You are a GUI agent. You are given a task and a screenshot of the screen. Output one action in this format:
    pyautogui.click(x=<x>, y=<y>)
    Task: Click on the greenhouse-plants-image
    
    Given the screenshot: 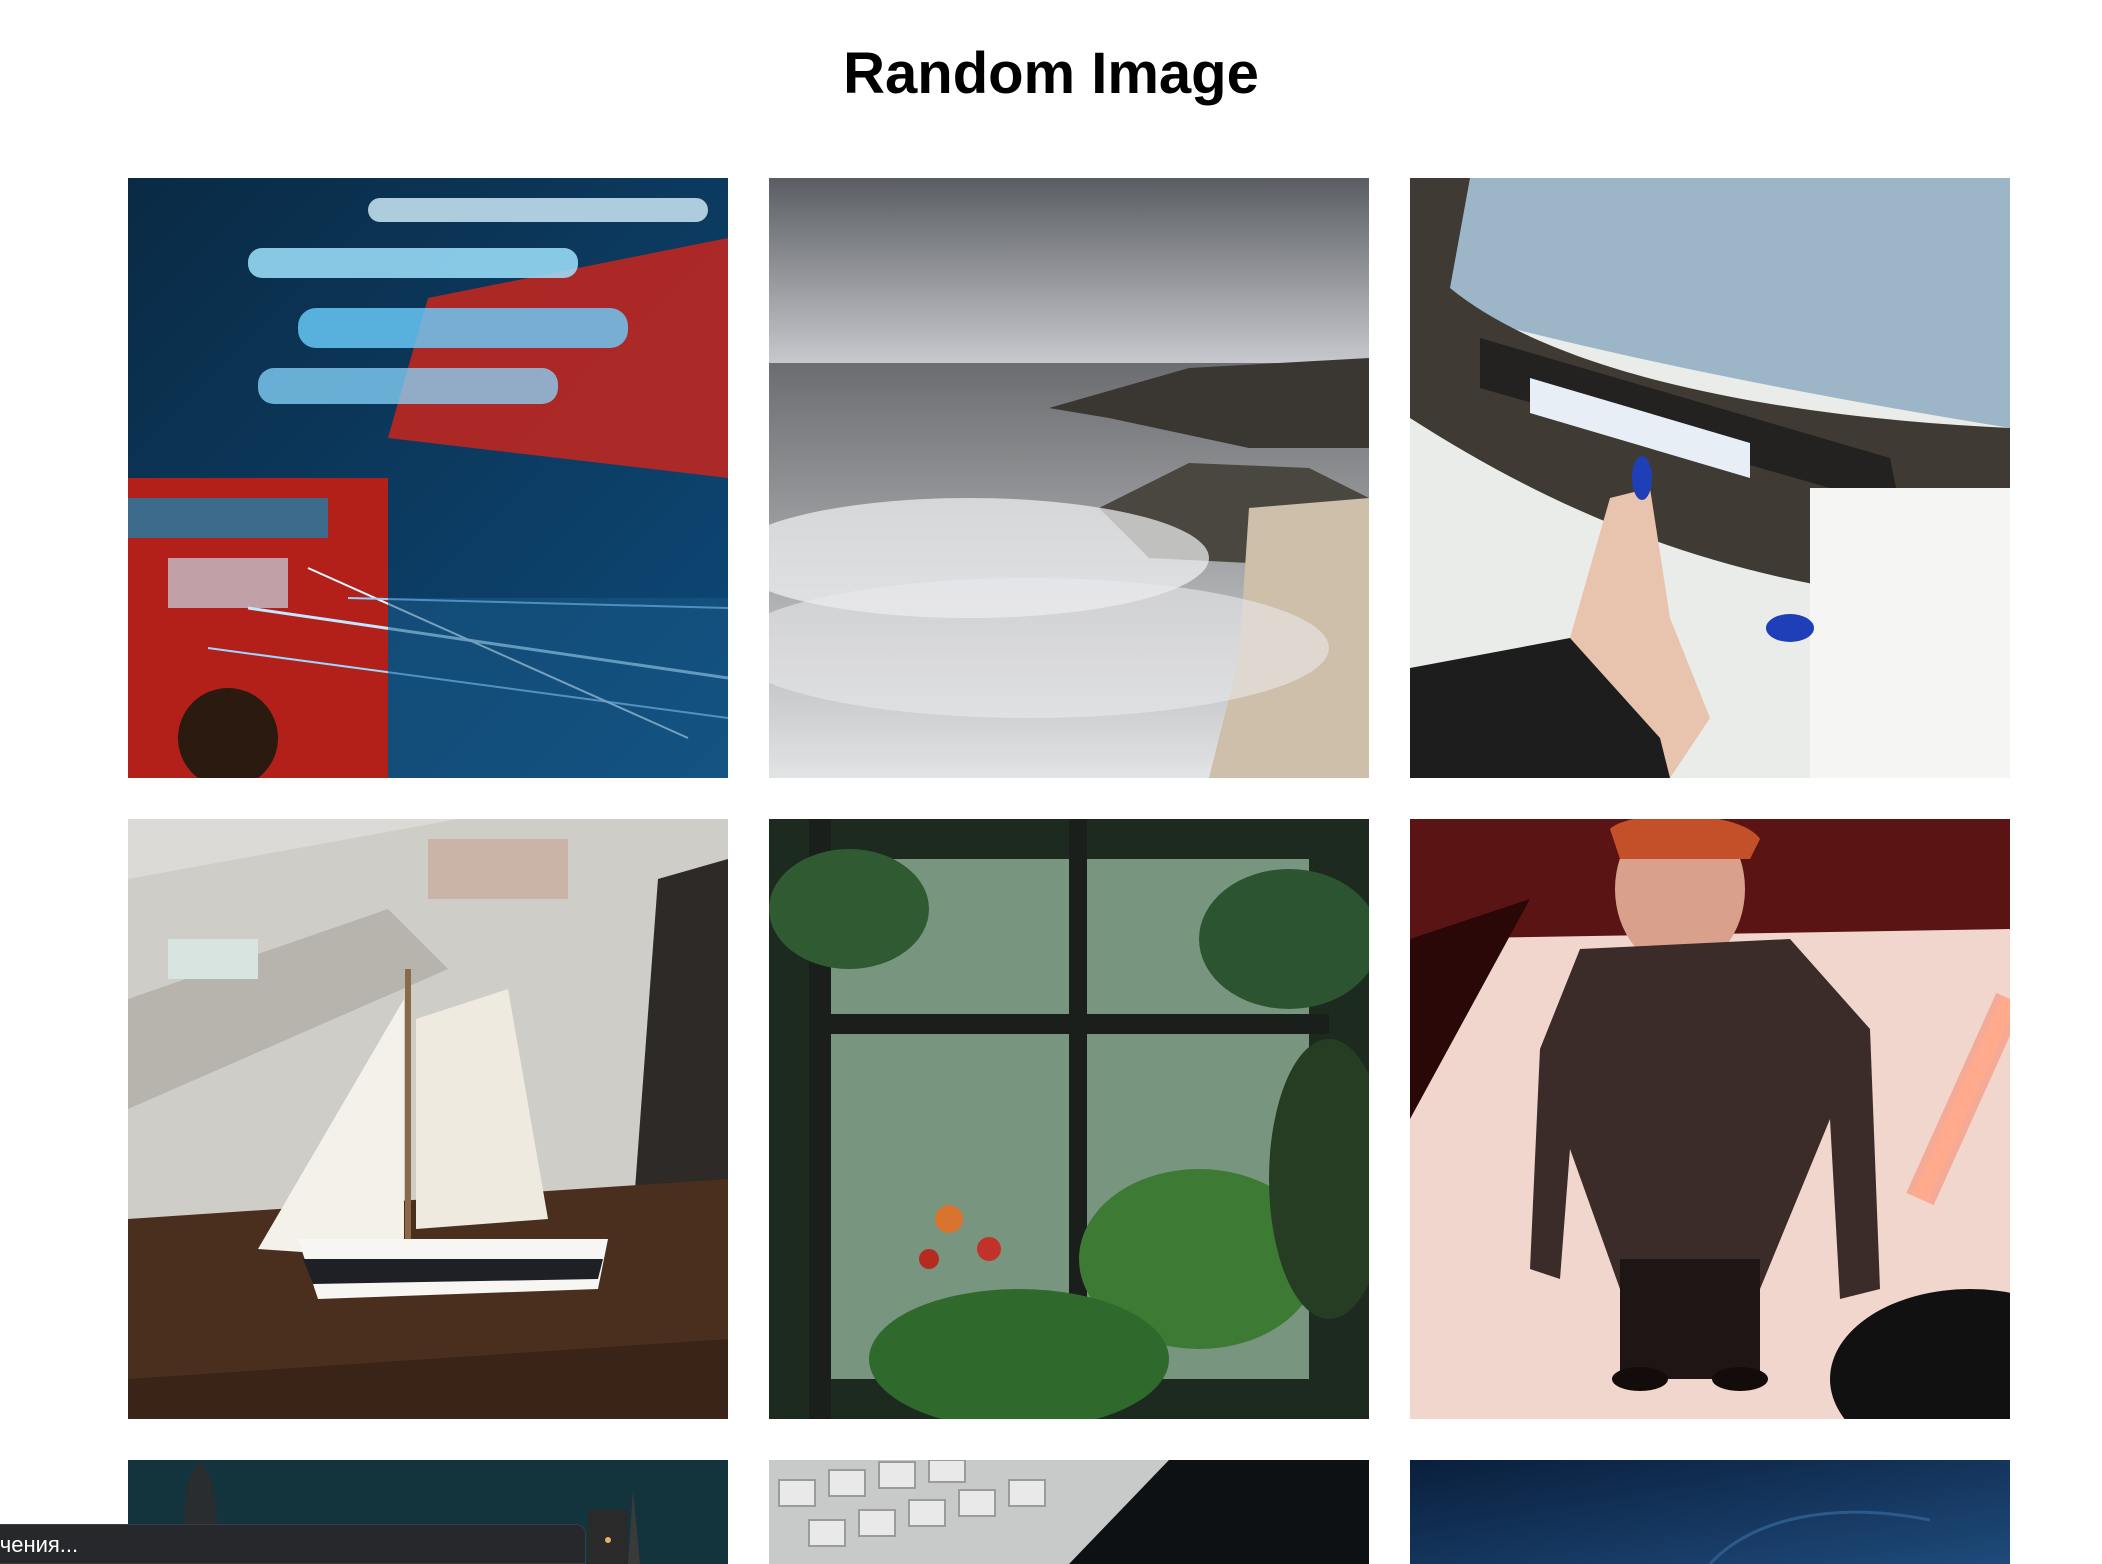 What is the action you would take?
    pyautogui.click(x=1069, y=1119)
    